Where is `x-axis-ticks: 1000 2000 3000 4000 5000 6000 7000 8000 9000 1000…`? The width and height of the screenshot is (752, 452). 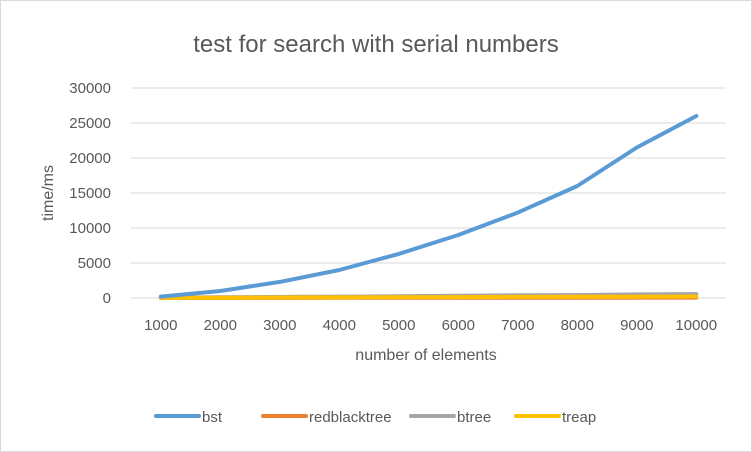 x-axis-ticks: 1000 2000 3000 4000 5000 6000 7000 8000 9000 1000… is located at coordinates (430, 325).